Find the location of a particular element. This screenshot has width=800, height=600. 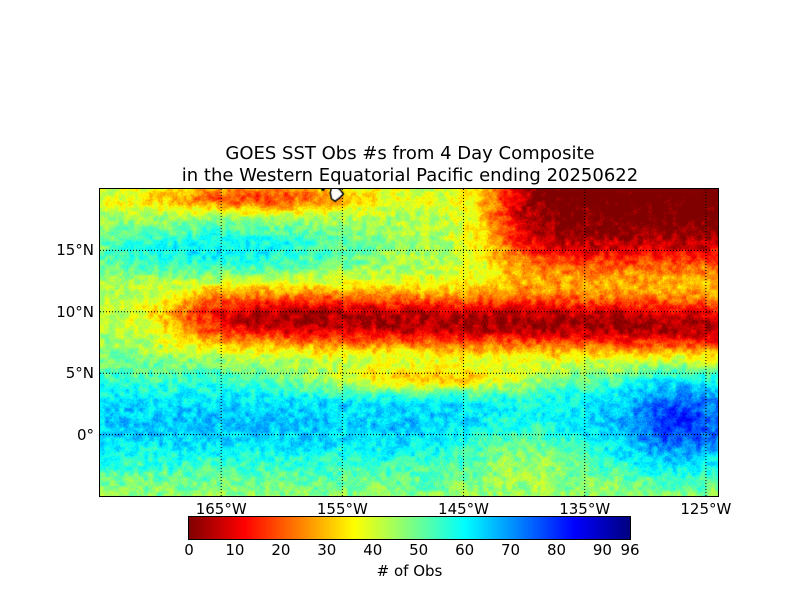

colorbar-label: # of Obs is located at coordinates (409, 571).